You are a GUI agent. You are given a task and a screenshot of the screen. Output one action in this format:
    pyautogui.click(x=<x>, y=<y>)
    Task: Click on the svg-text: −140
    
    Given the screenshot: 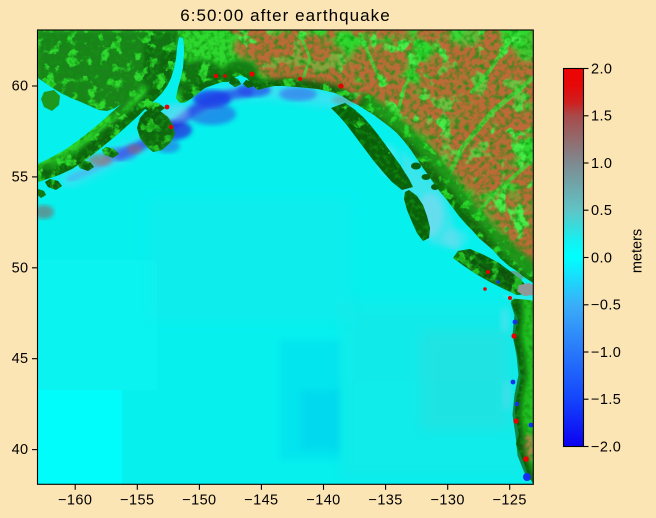 What is the action you would take?
    pyautogui.click(x=323, y=500)
    